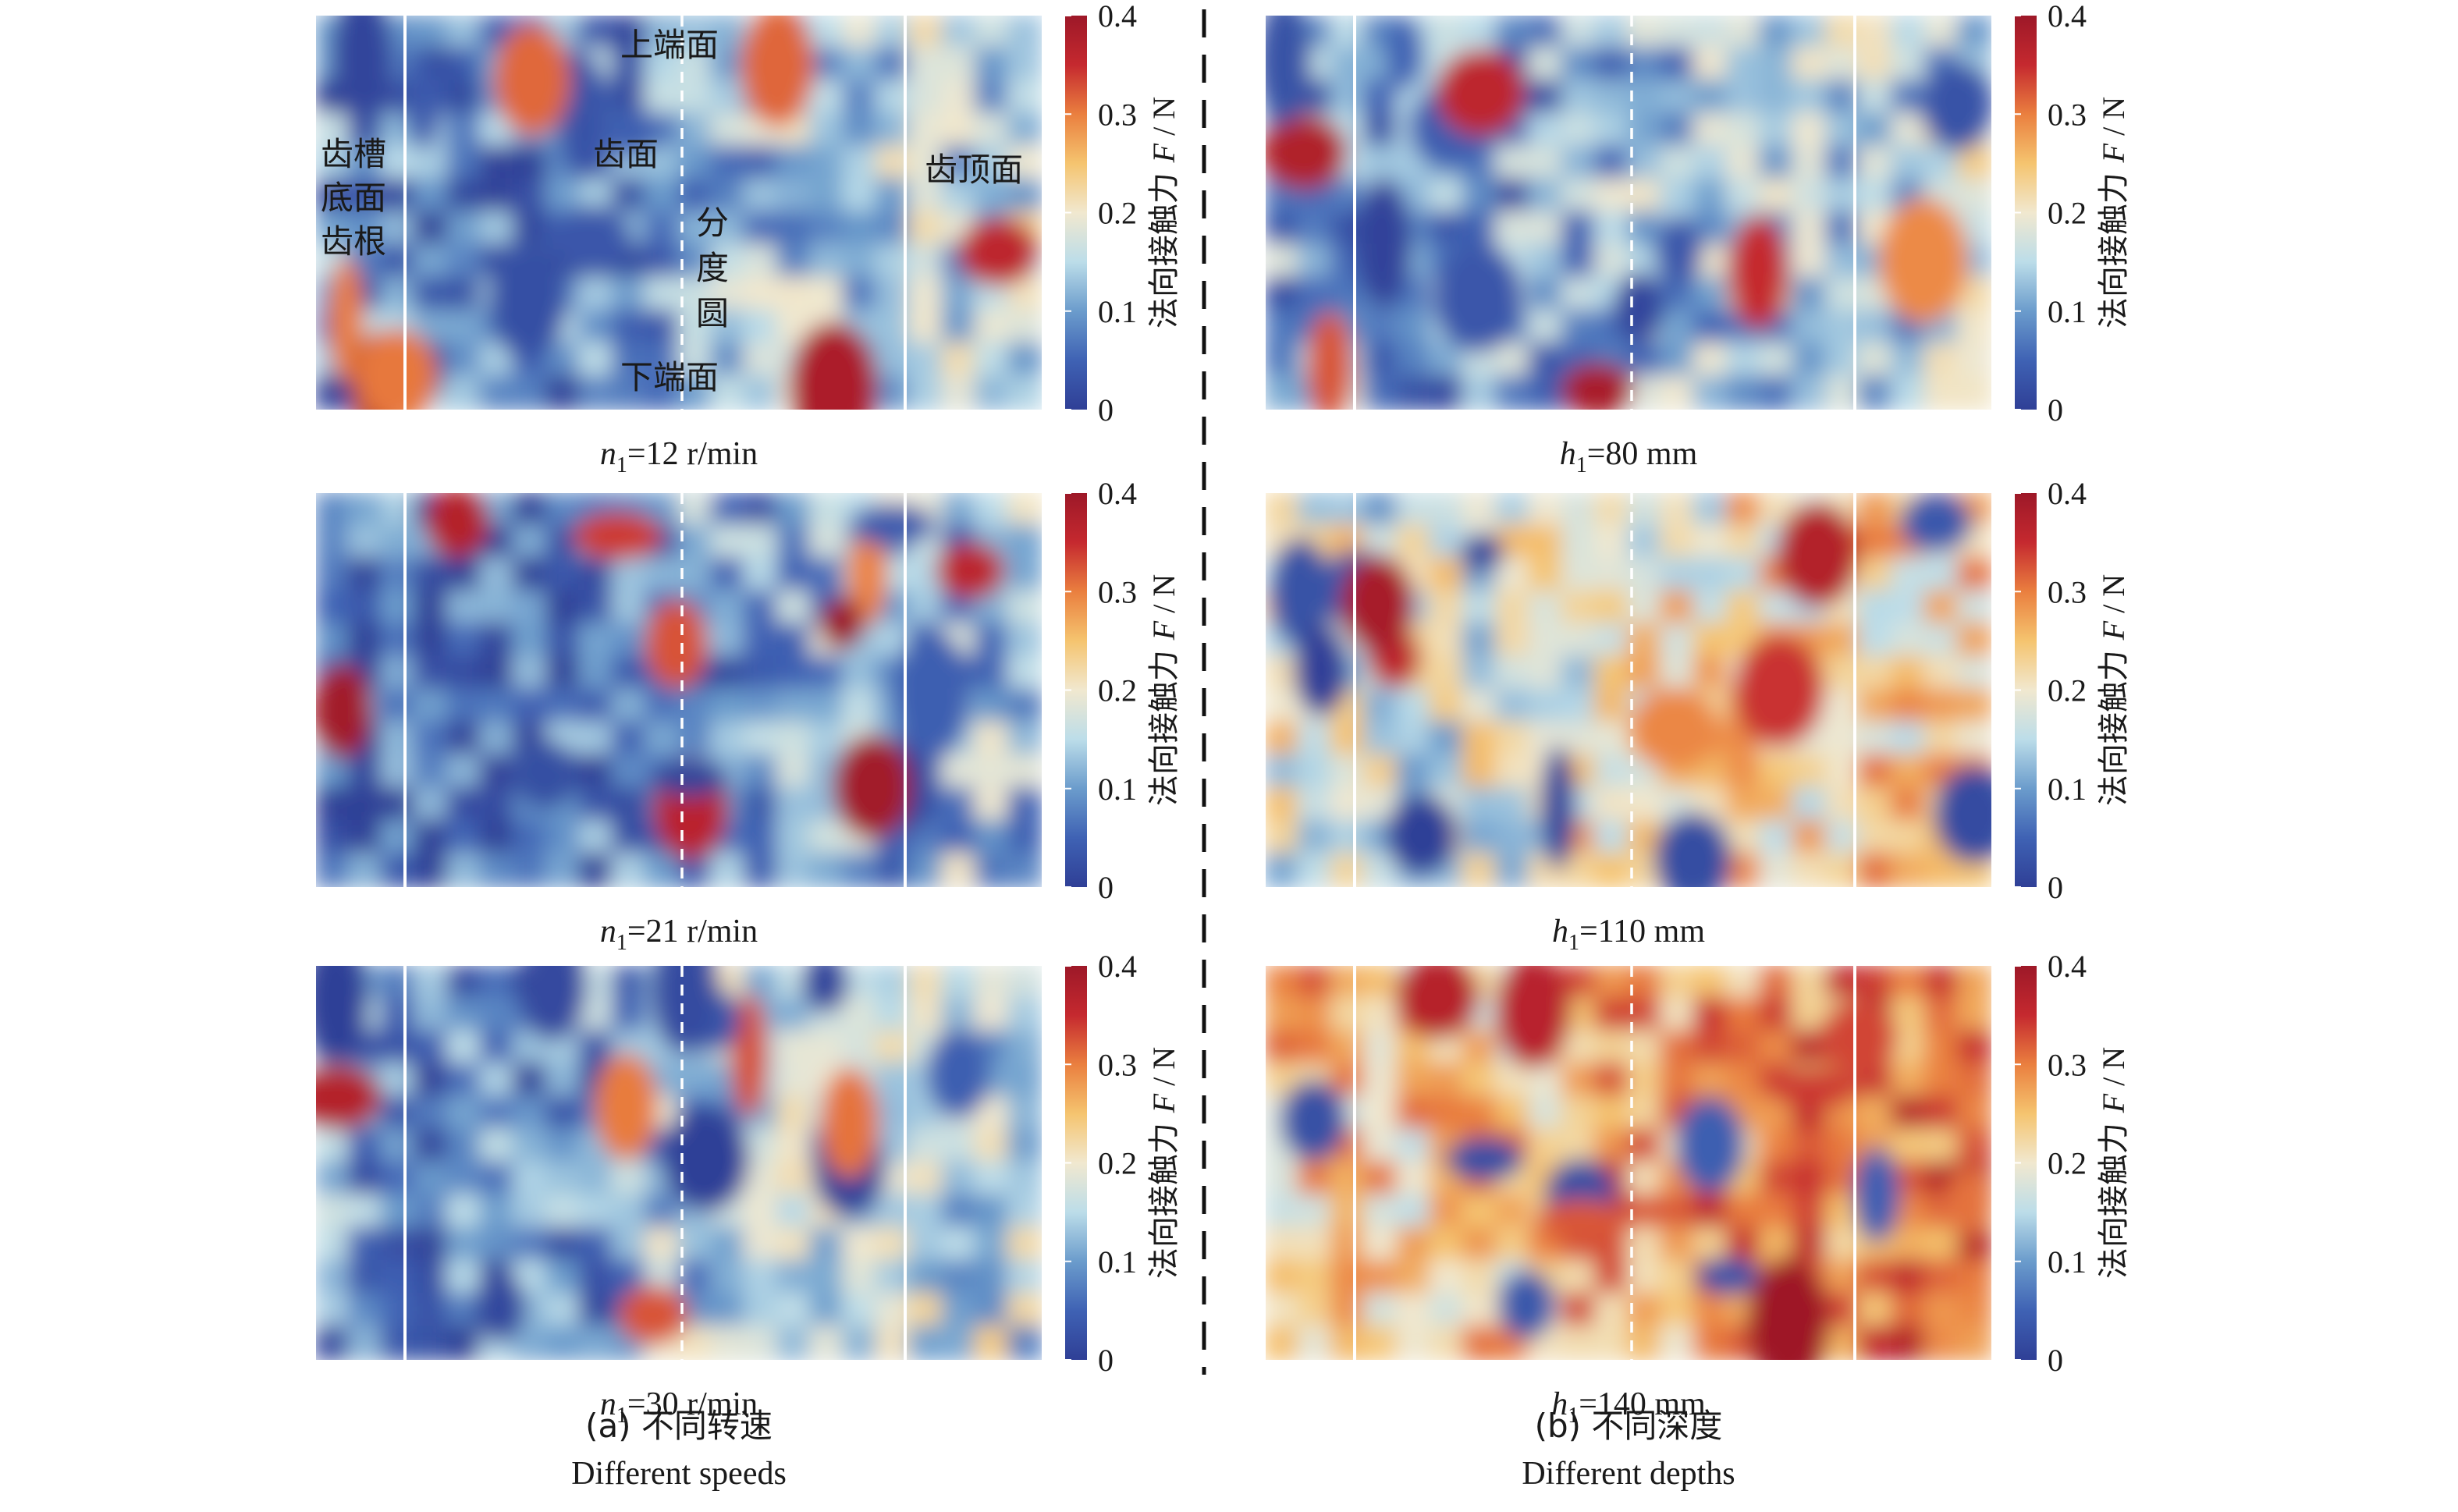 The height and width of the screenshot is (1512, 2458). I want to click on colorbar-tick-label: 0.4, so click(1117, 17).